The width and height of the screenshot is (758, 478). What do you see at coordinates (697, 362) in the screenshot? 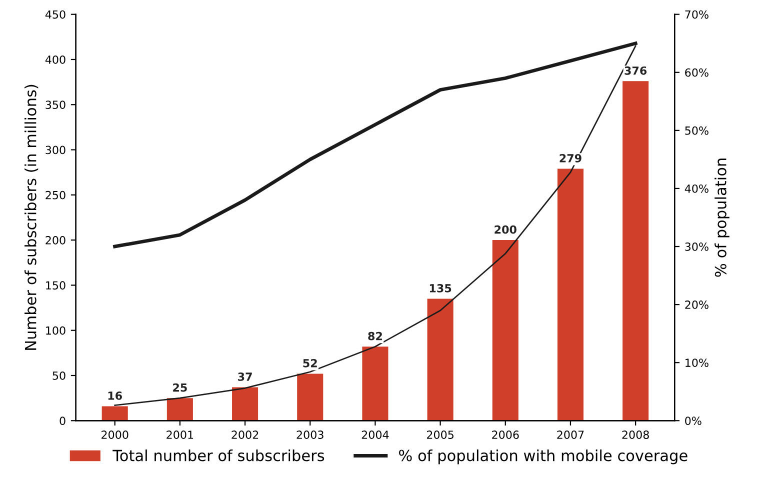
I see `y2-tick-label: 10%` at bounding box center [697, 362].